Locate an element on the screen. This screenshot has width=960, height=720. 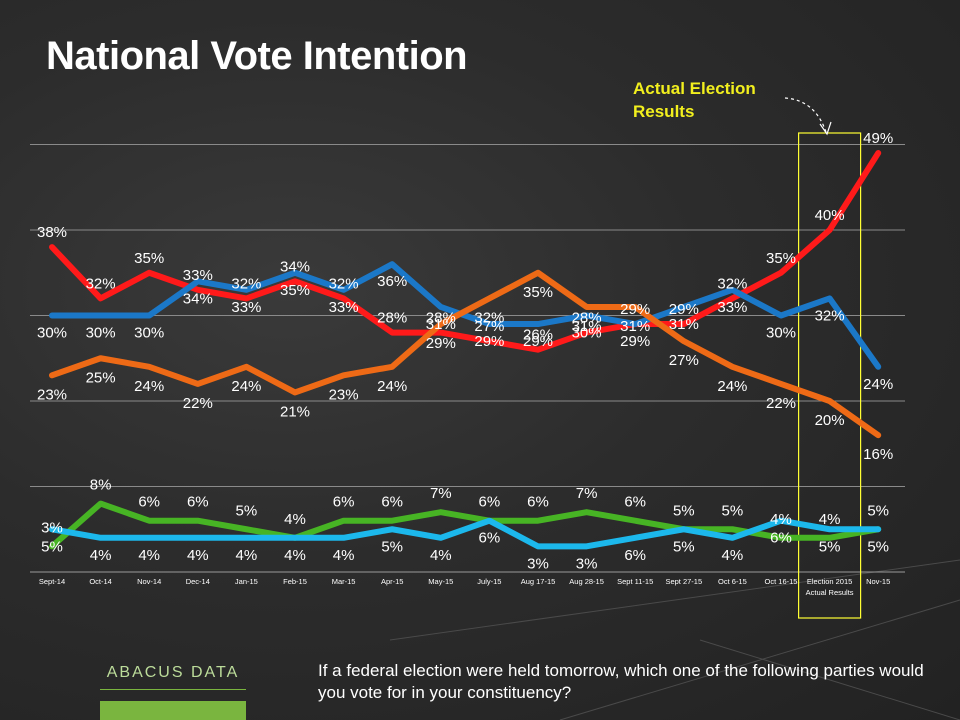
x-tick-label: Oct 16-15 is located at coordinates (781, 581).